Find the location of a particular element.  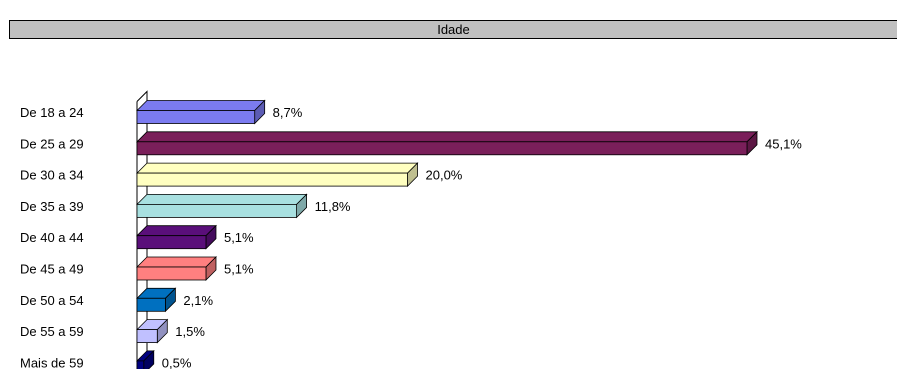

category-label: De 18 a 24 is located at coordinates (52, 112).